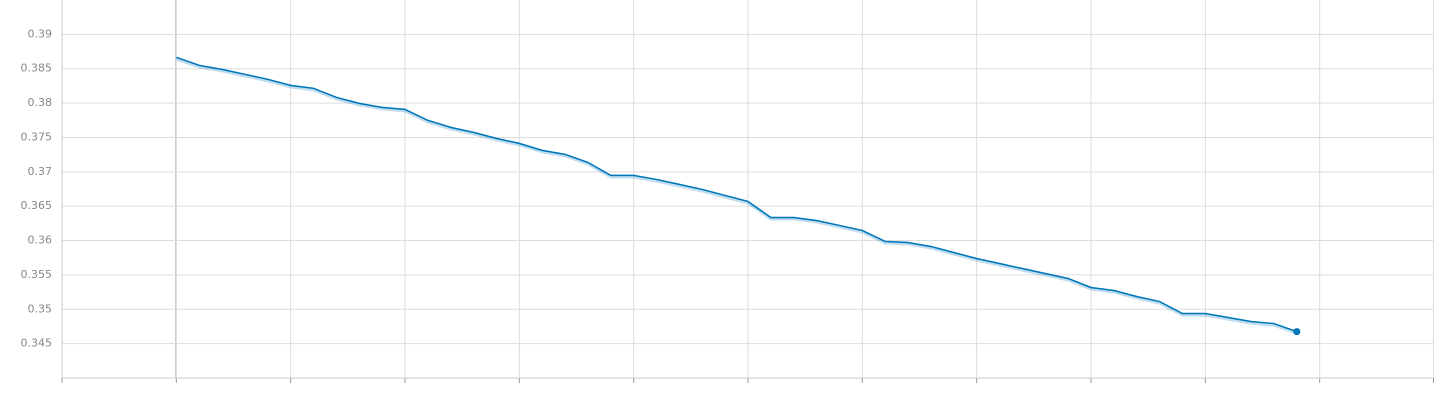 This screenshot has width=1434, height=400. What do you see at coordinates (37, 274) in the screenshot?
I see `y-tick-label: 0.355` at bounding box center [37, 274].